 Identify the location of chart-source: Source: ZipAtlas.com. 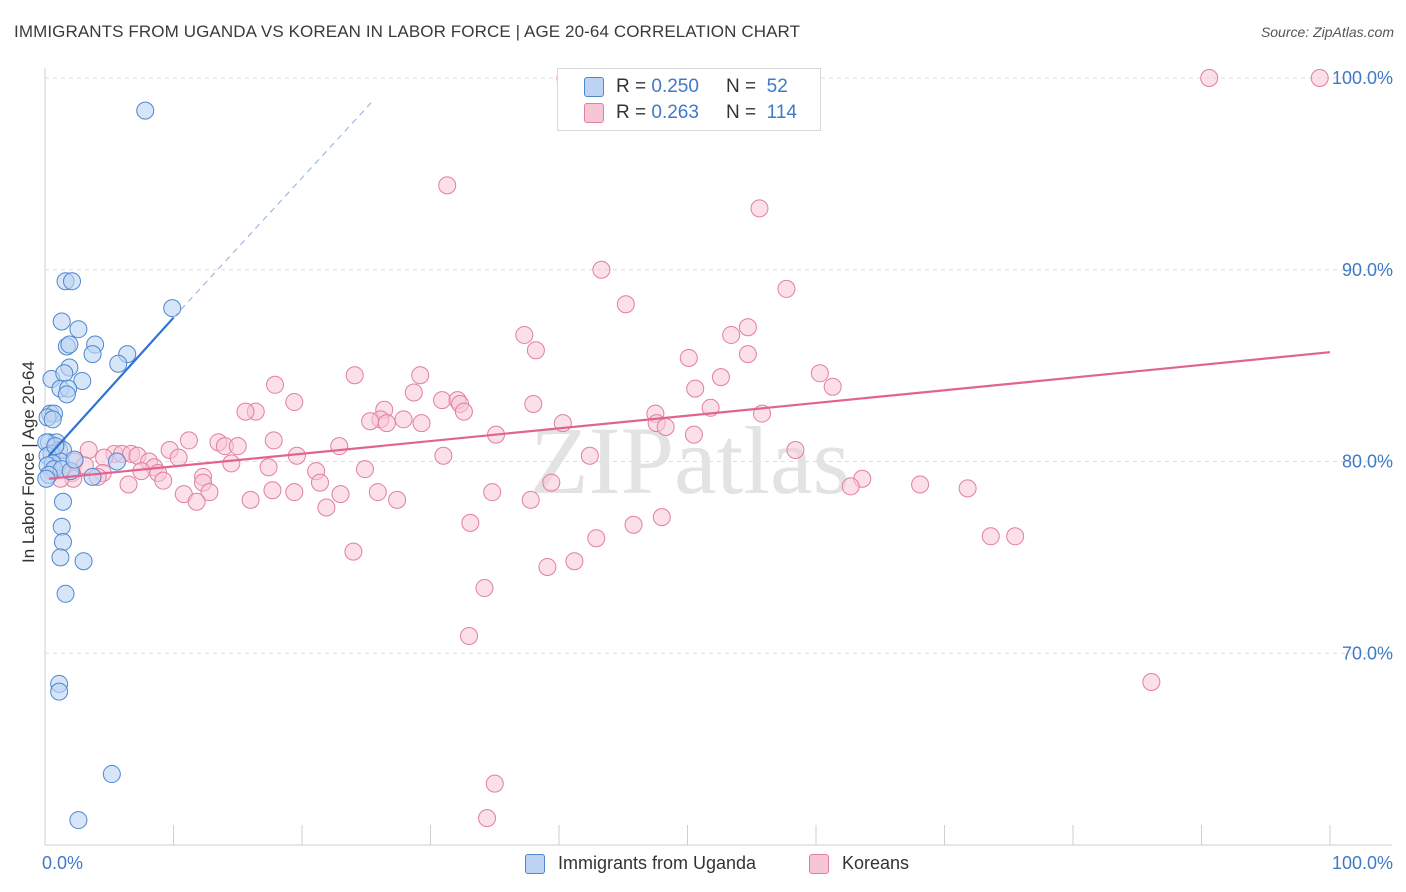
(1327, 32).